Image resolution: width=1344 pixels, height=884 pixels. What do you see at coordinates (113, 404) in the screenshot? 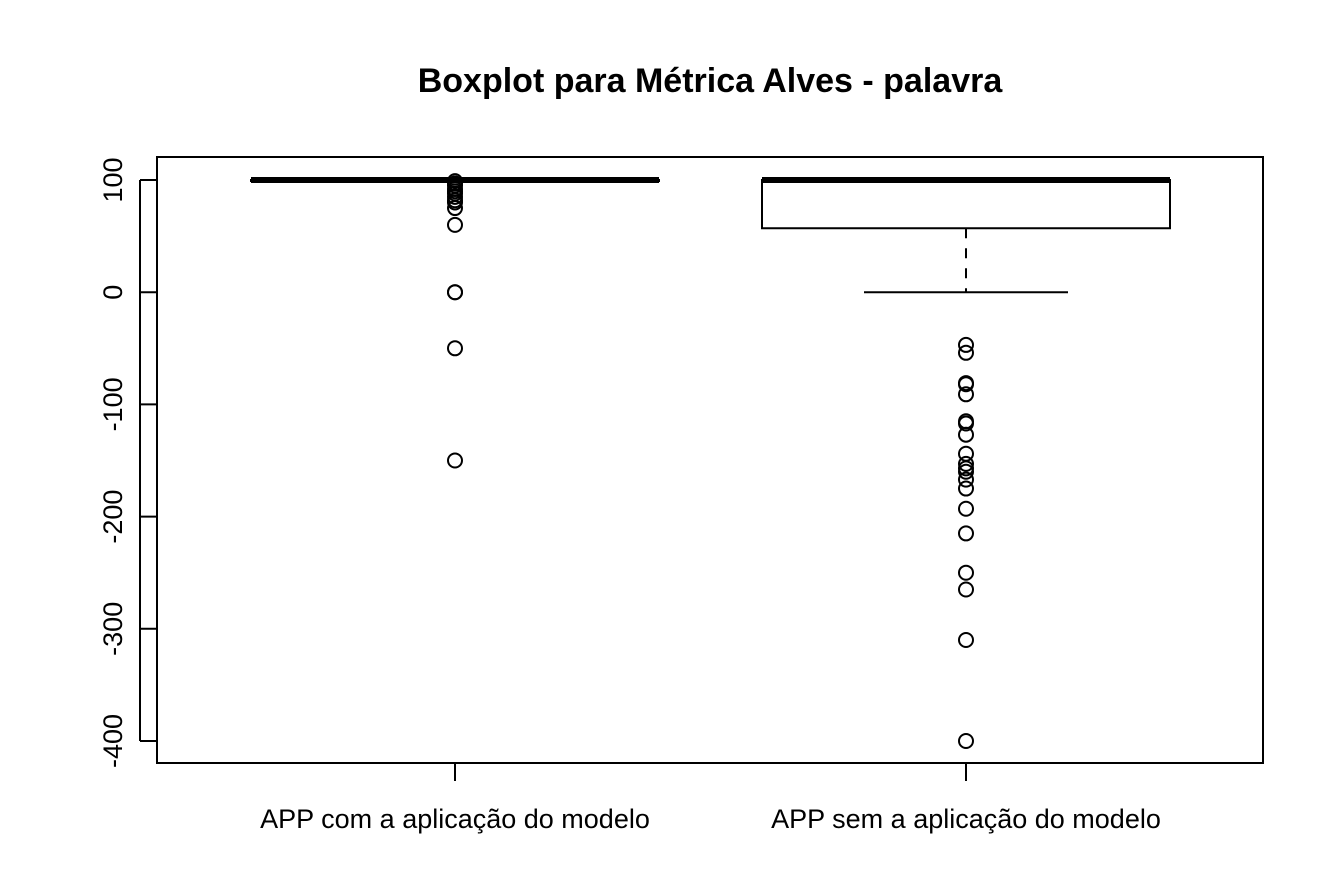
I see `y-tick-label: -100` at bounding box center [113, 404].